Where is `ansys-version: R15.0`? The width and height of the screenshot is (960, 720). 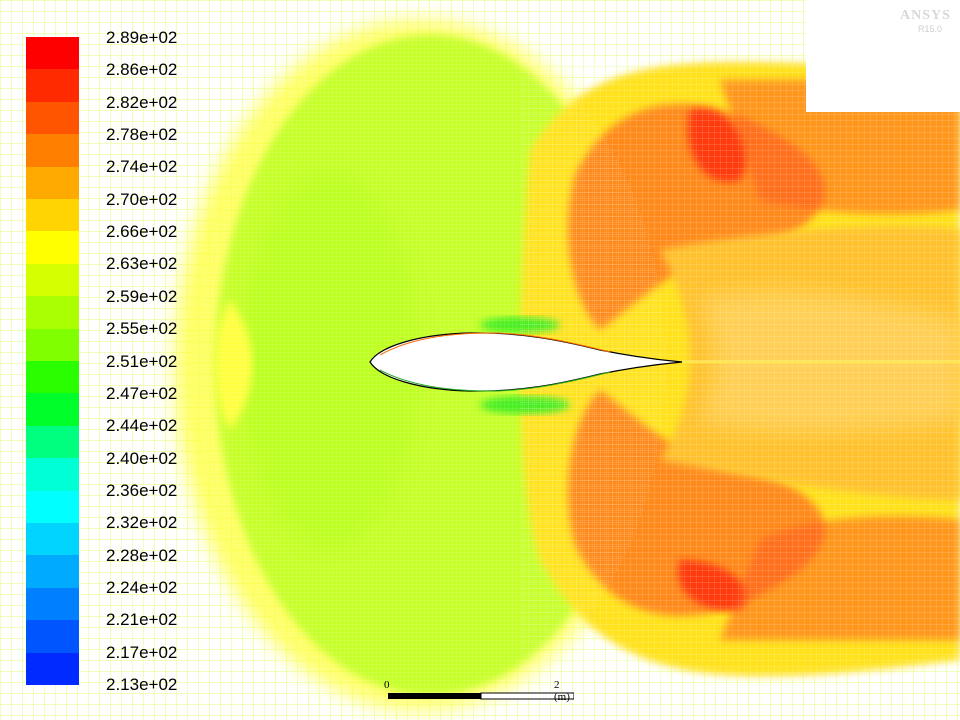
ansys-version: R15.0 is located at coordinates (930, 29).